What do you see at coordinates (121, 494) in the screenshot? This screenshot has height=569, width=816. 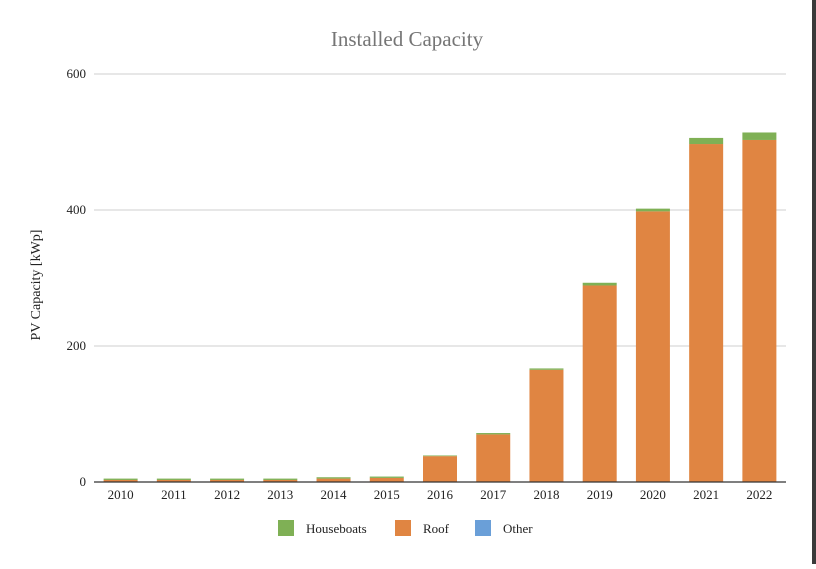 I see `x-tick-label: 2010` at bounding box center [121, 494].